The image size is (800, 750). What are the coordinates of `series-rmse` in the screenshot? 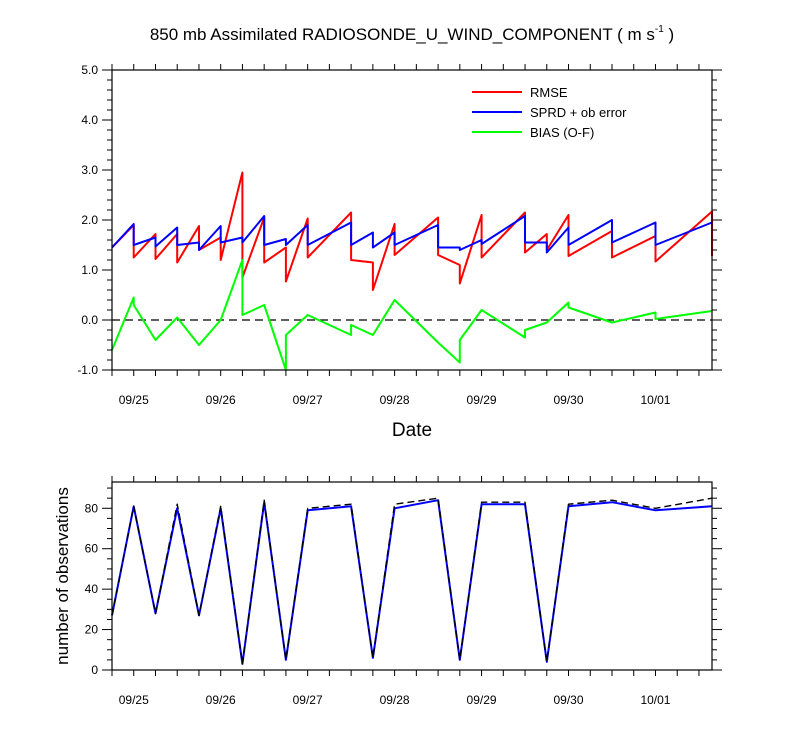 It's located at (412, 231).